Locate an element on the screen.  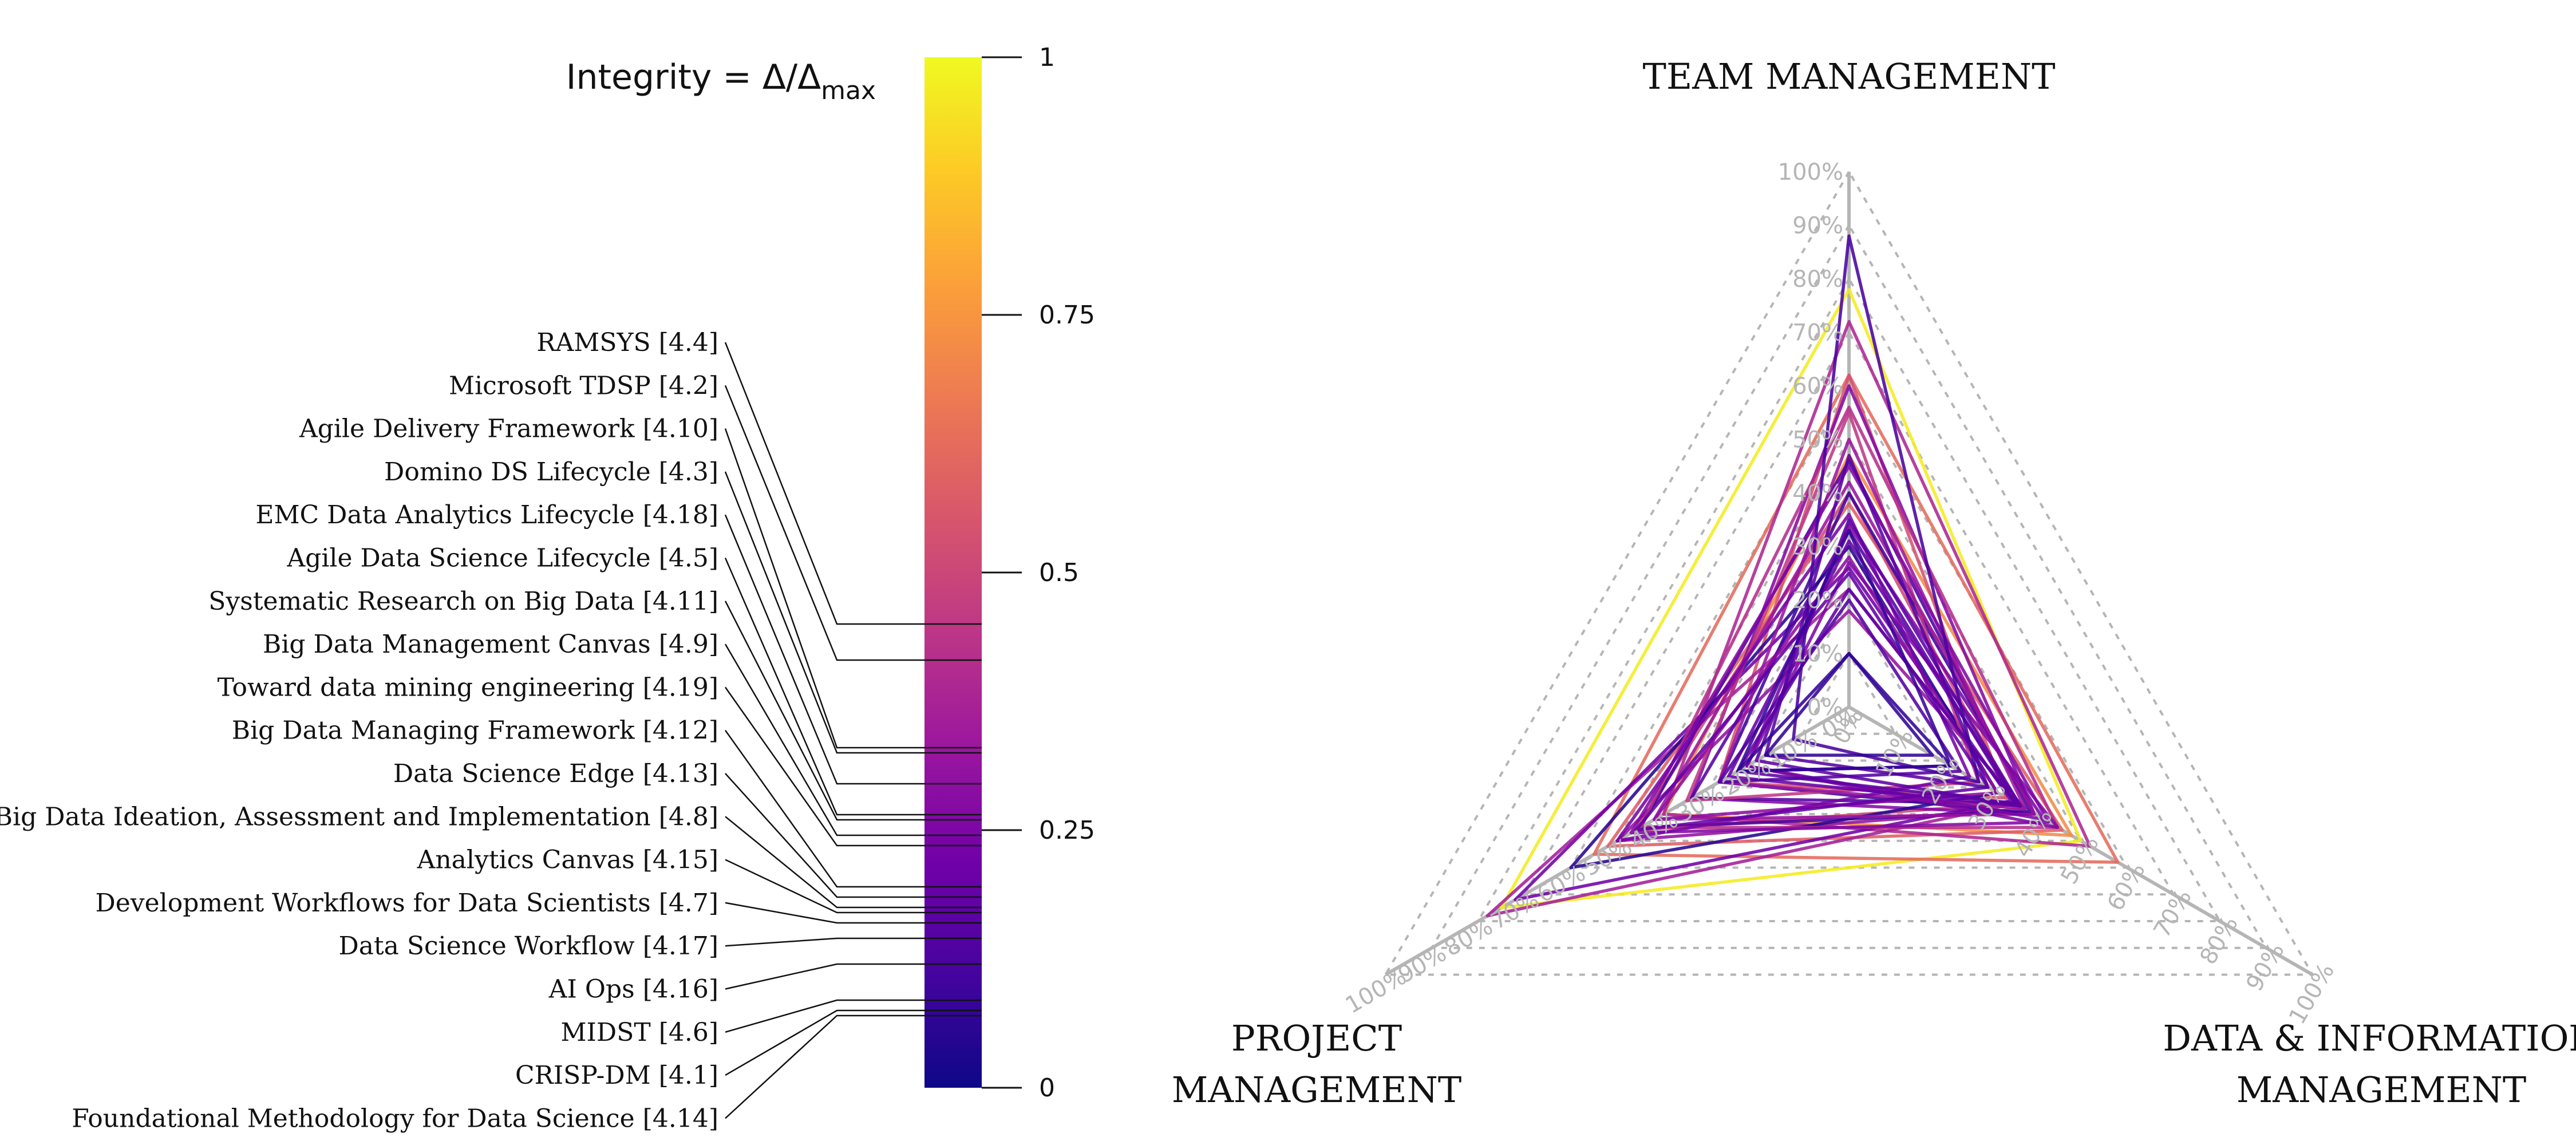
method-label: Agile Delivery Framework [4.10] is located at coordinates (508, 429).